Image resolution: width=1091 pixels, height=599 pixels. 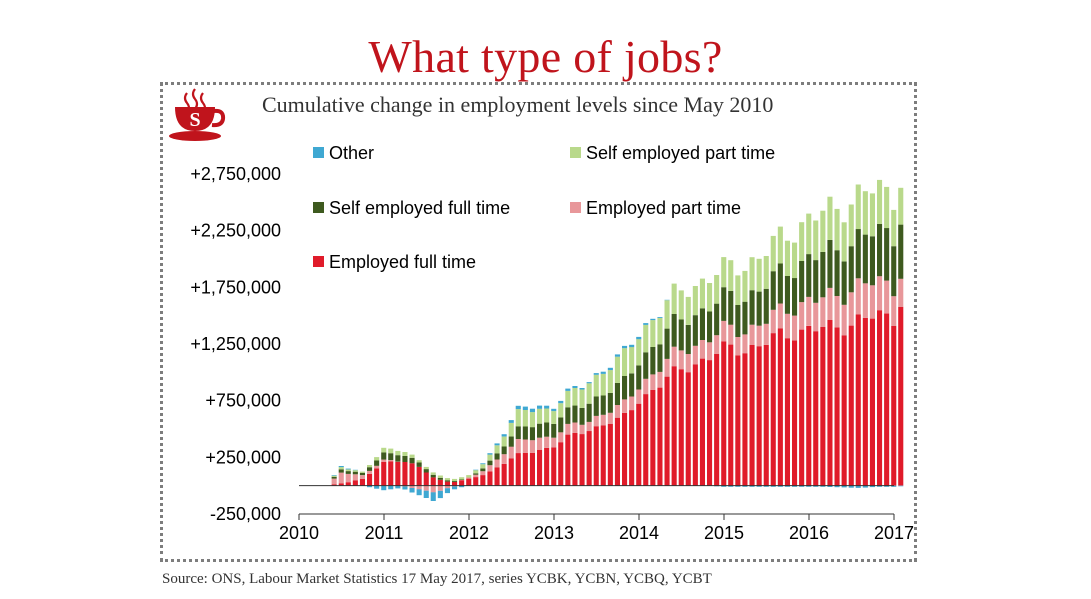 What do you see at coordinates (318, 152) in the screenshot?
I see `legend-swatch-oth` at bounding box center [318, 152].